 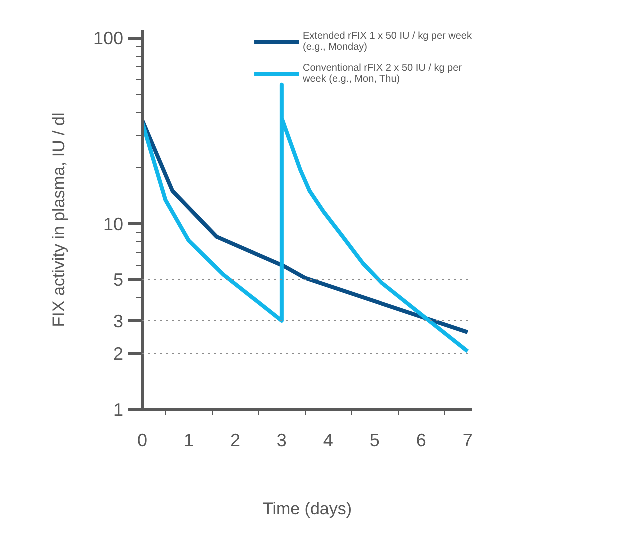 What do you see at coordinates (118, 280) in the screenshot?
I see `y-tick-label: 5` at bounding box center [118, 280].